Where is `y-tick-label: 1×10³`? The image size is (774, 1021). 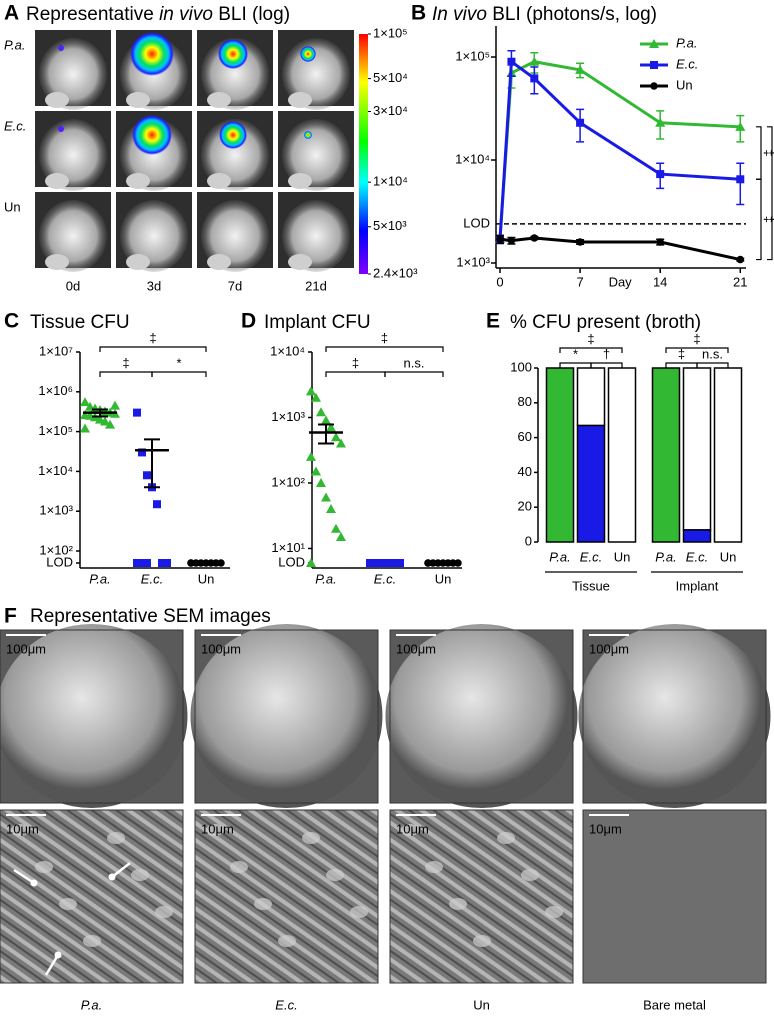
y-tick-label: 1×10³ is located at coordinates (288, 416).